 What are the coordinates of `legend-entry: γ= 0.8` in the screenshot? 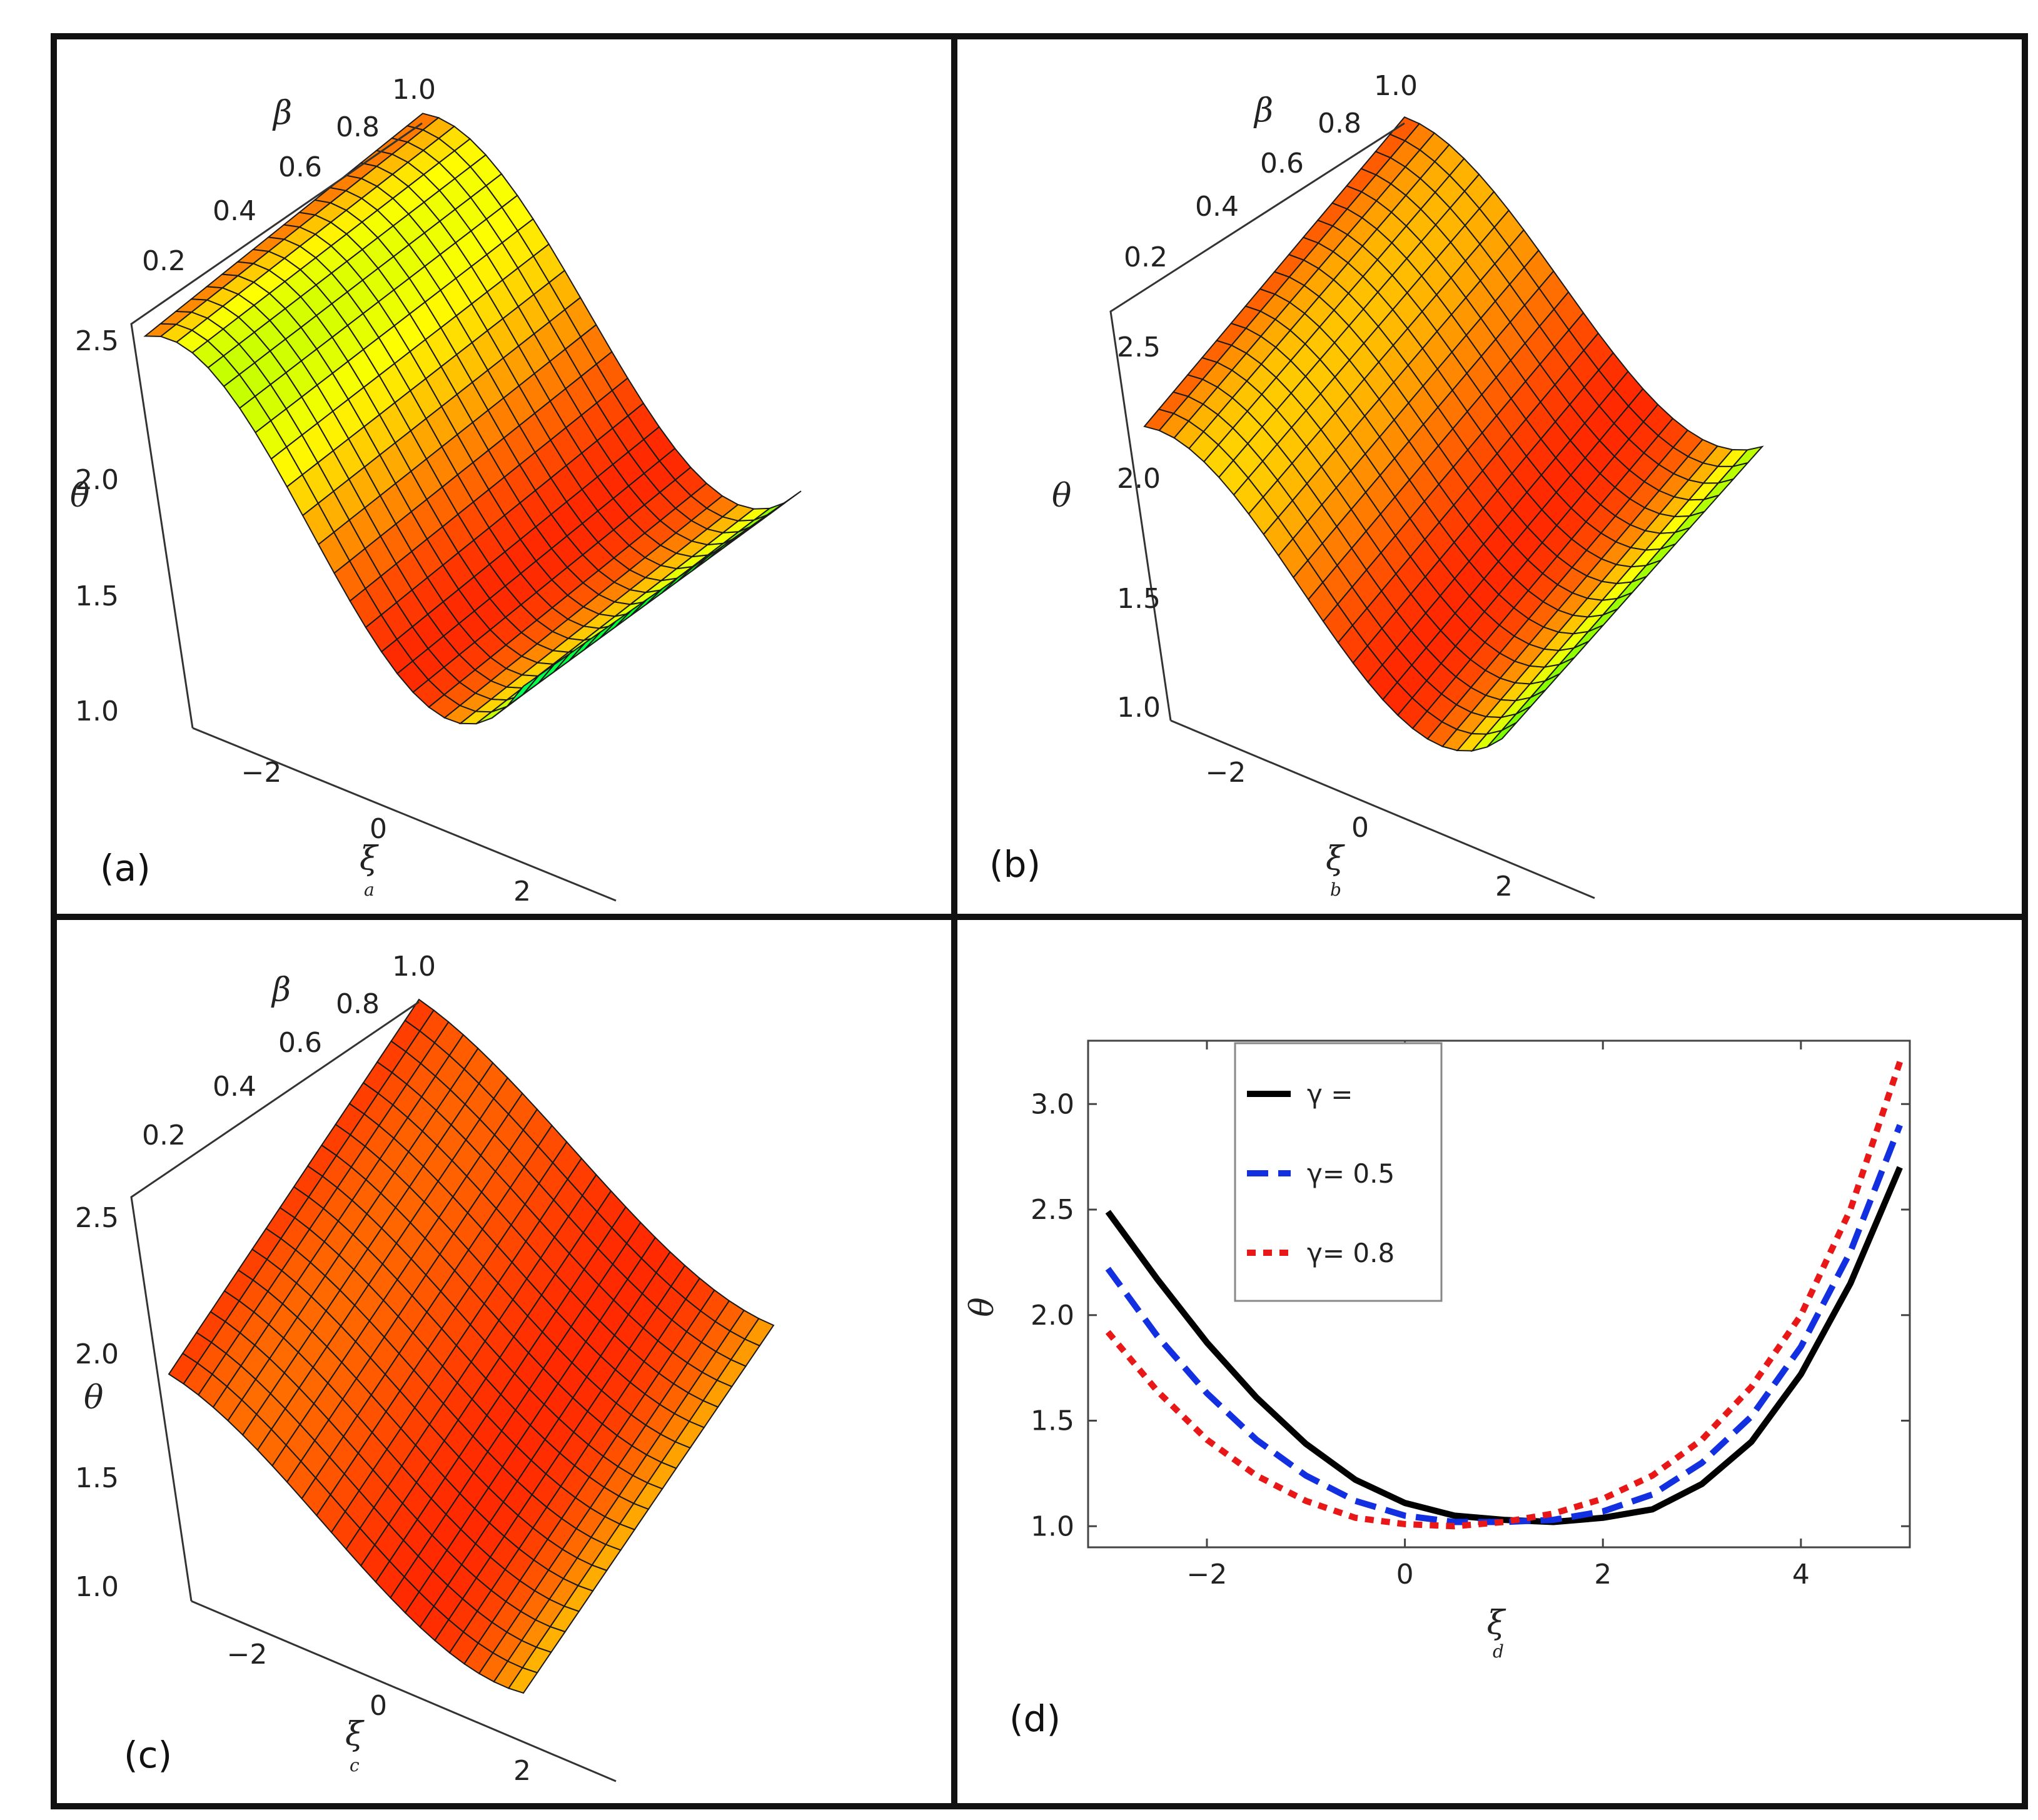 It's located at (1351, 1253).